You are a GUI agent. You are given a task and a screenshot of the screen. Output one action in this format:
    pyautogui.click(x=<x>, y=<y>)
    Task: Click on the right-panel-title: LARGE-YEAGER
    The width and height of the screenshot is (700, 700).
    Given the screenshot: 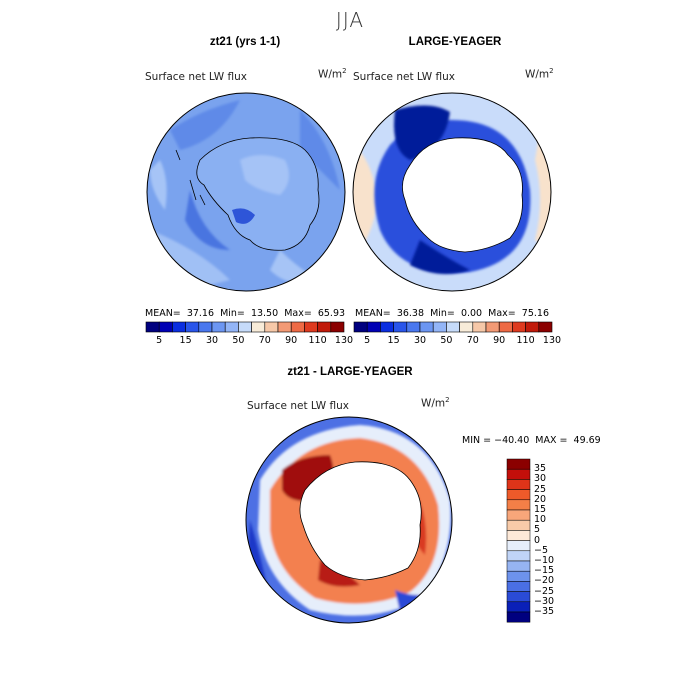 What is the action you would take?
    pyautogui.click(x=455, y=42)
    